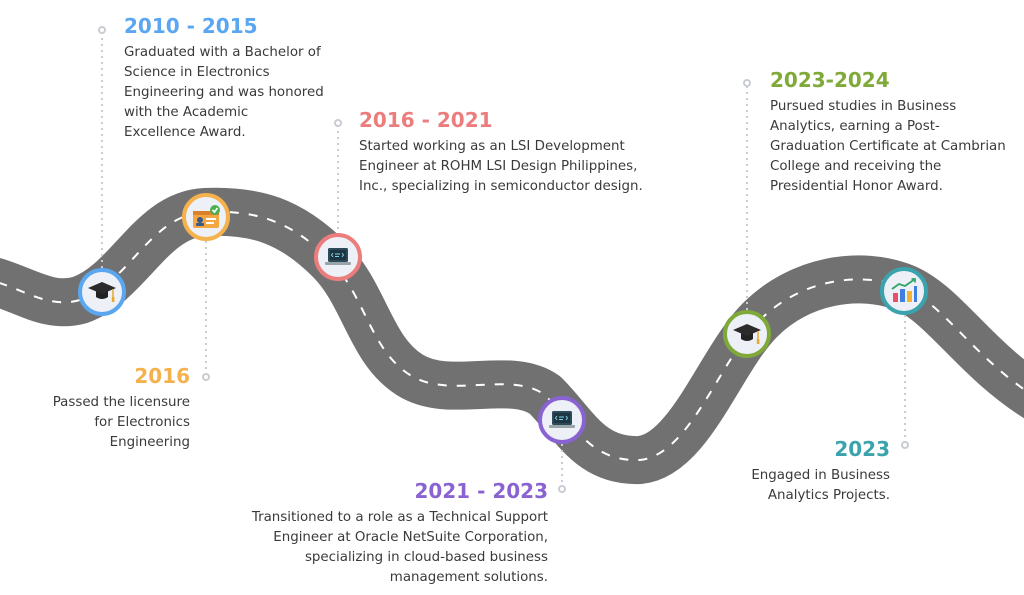 Image resolution: width=1024 pixels, height=595 pixels. I want to click on milestone-year: 2016 - 2021, so click(426, 120).